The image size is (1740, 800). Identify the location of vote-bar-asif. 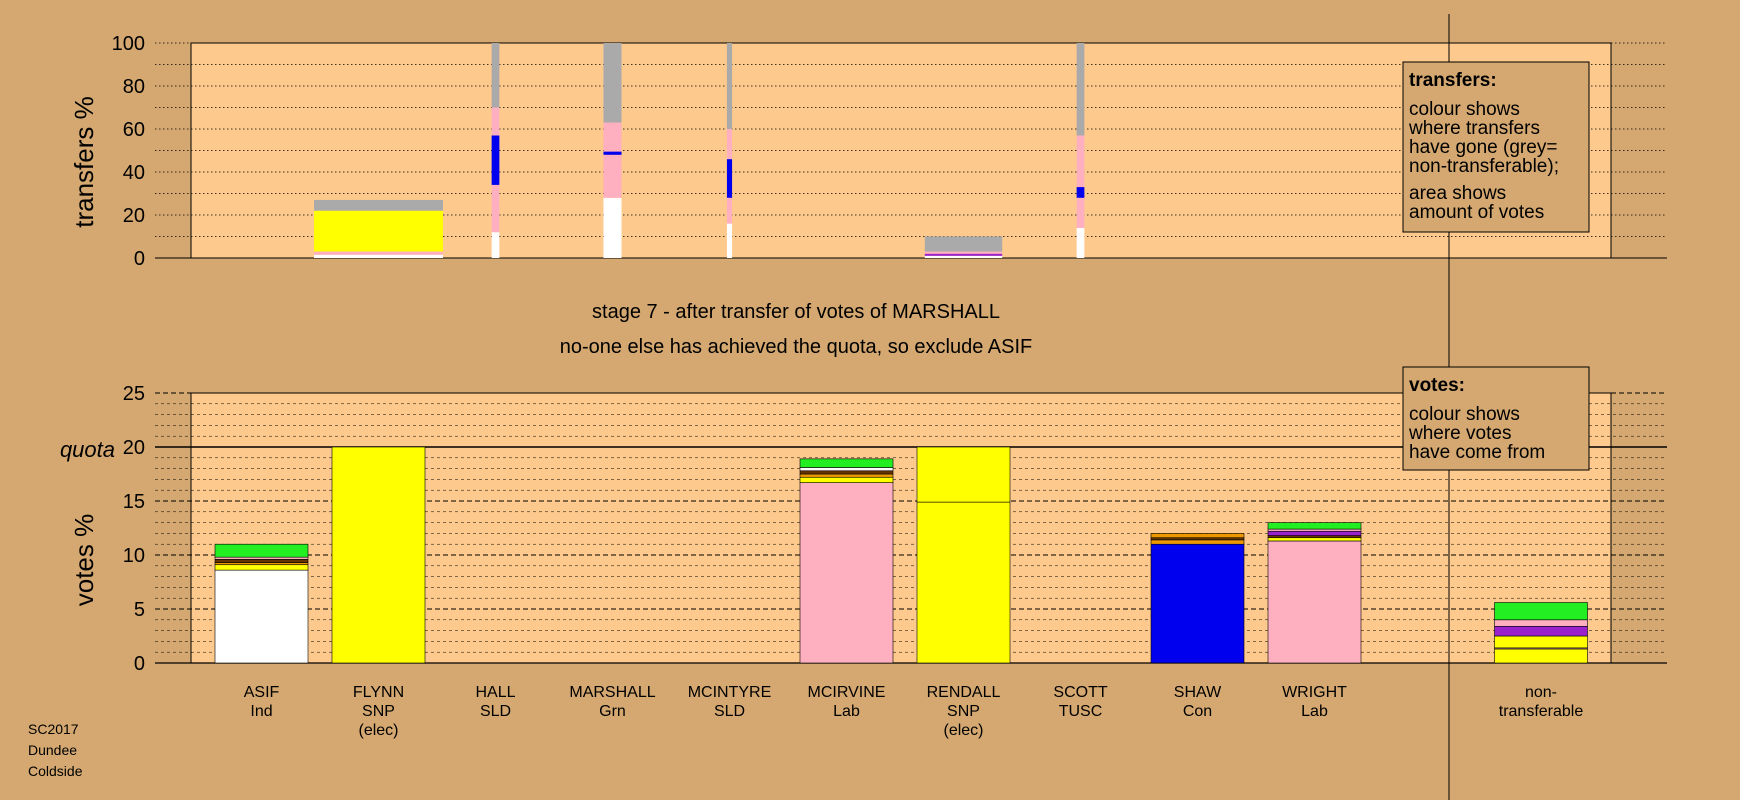
(261, 603).